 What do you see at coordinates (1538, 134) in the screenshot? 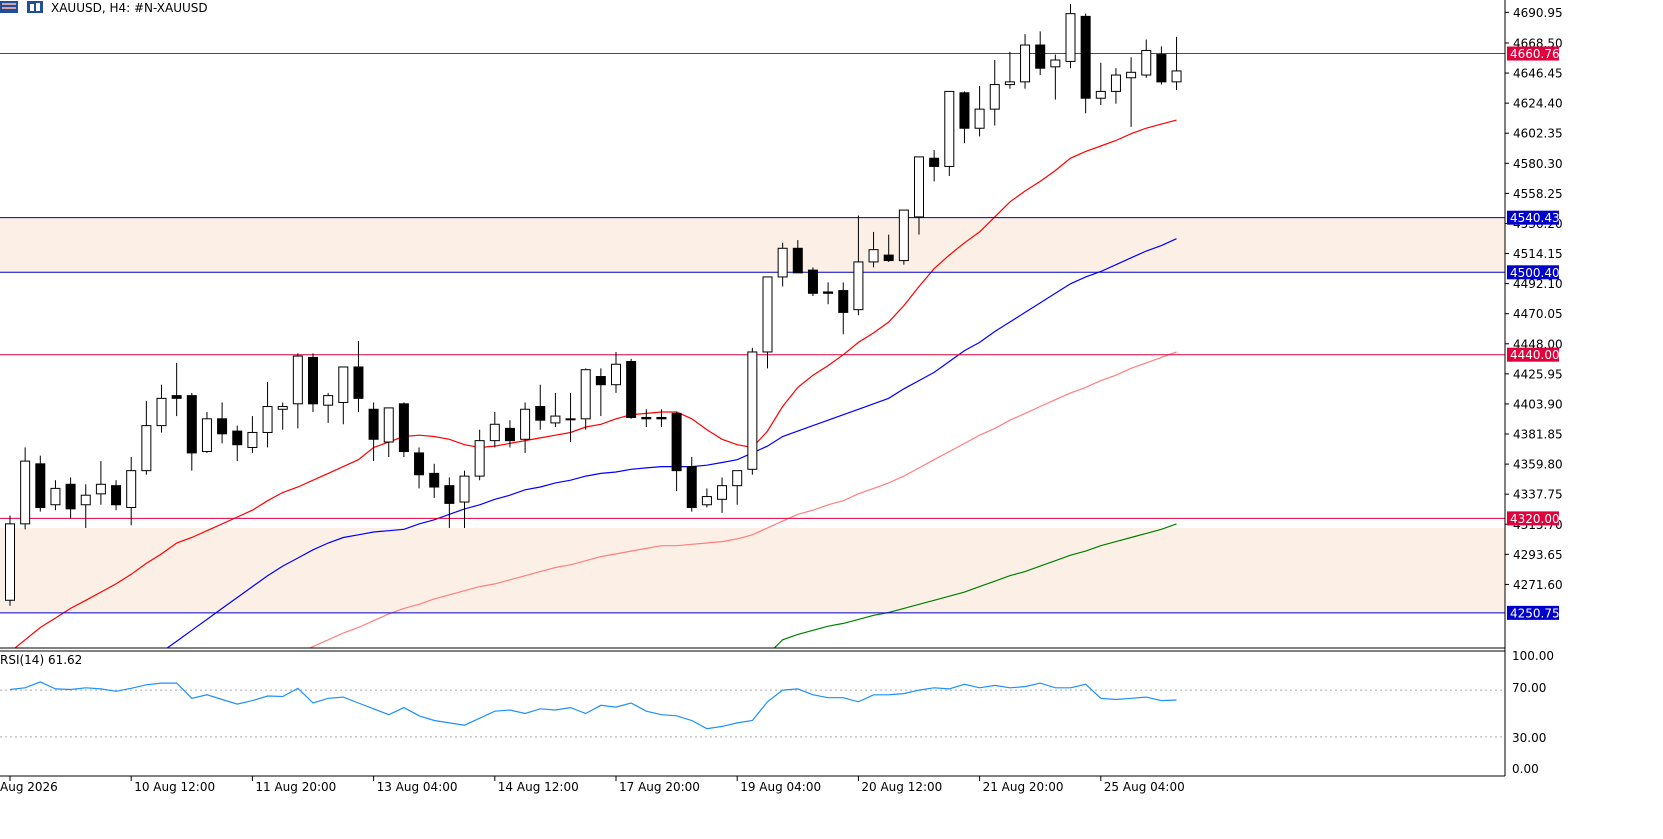
I see `price-tick-label: 4602.35` at bounding box center [1538, 134].